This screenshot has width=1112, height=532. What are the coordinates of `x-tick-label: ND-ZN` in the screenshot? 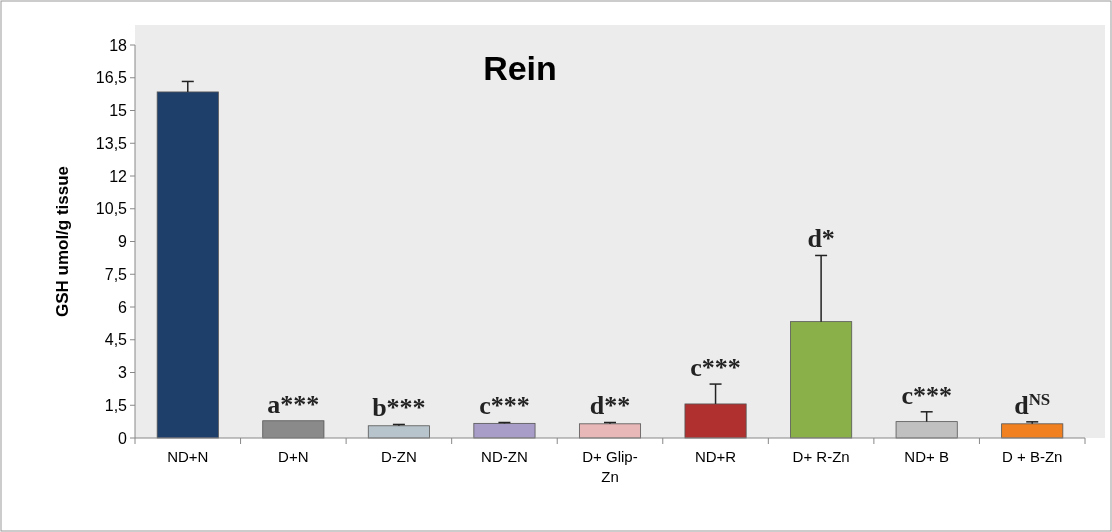 It's located at (504, 456).